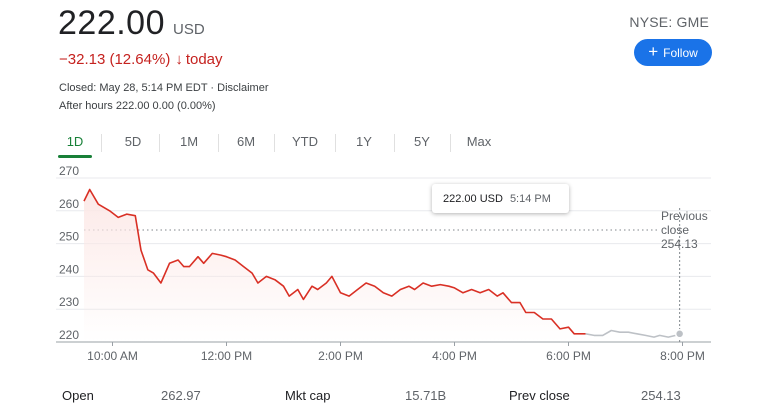 The height and width of the screenshot is (415, 759). I want to click on previous-close-label: Previous close 254.13, so click(684, 230).